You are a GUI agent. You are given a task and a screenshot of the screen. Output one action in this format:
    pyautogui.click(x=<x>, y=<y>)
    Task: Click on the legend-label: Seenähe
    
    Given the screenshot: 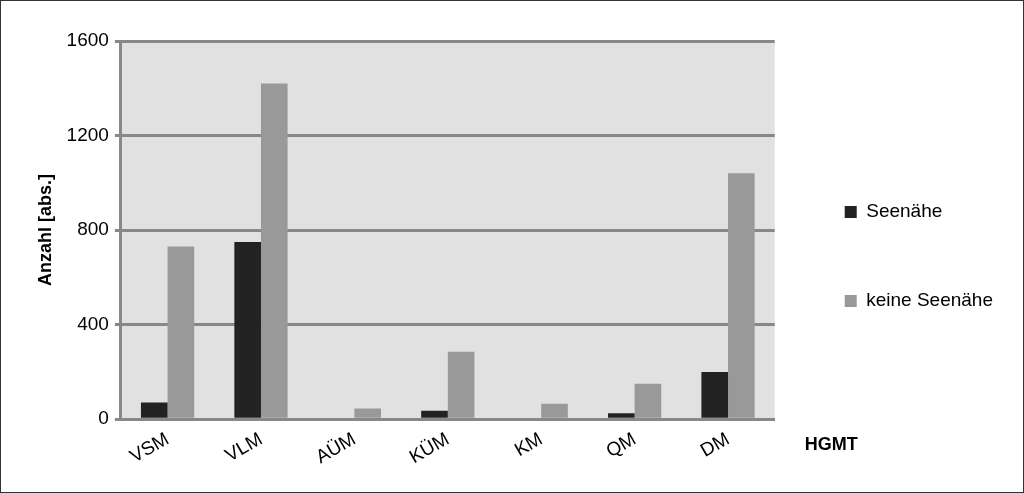 What is the action you would take?
    pyautogui.click(x=904, y=211)
    